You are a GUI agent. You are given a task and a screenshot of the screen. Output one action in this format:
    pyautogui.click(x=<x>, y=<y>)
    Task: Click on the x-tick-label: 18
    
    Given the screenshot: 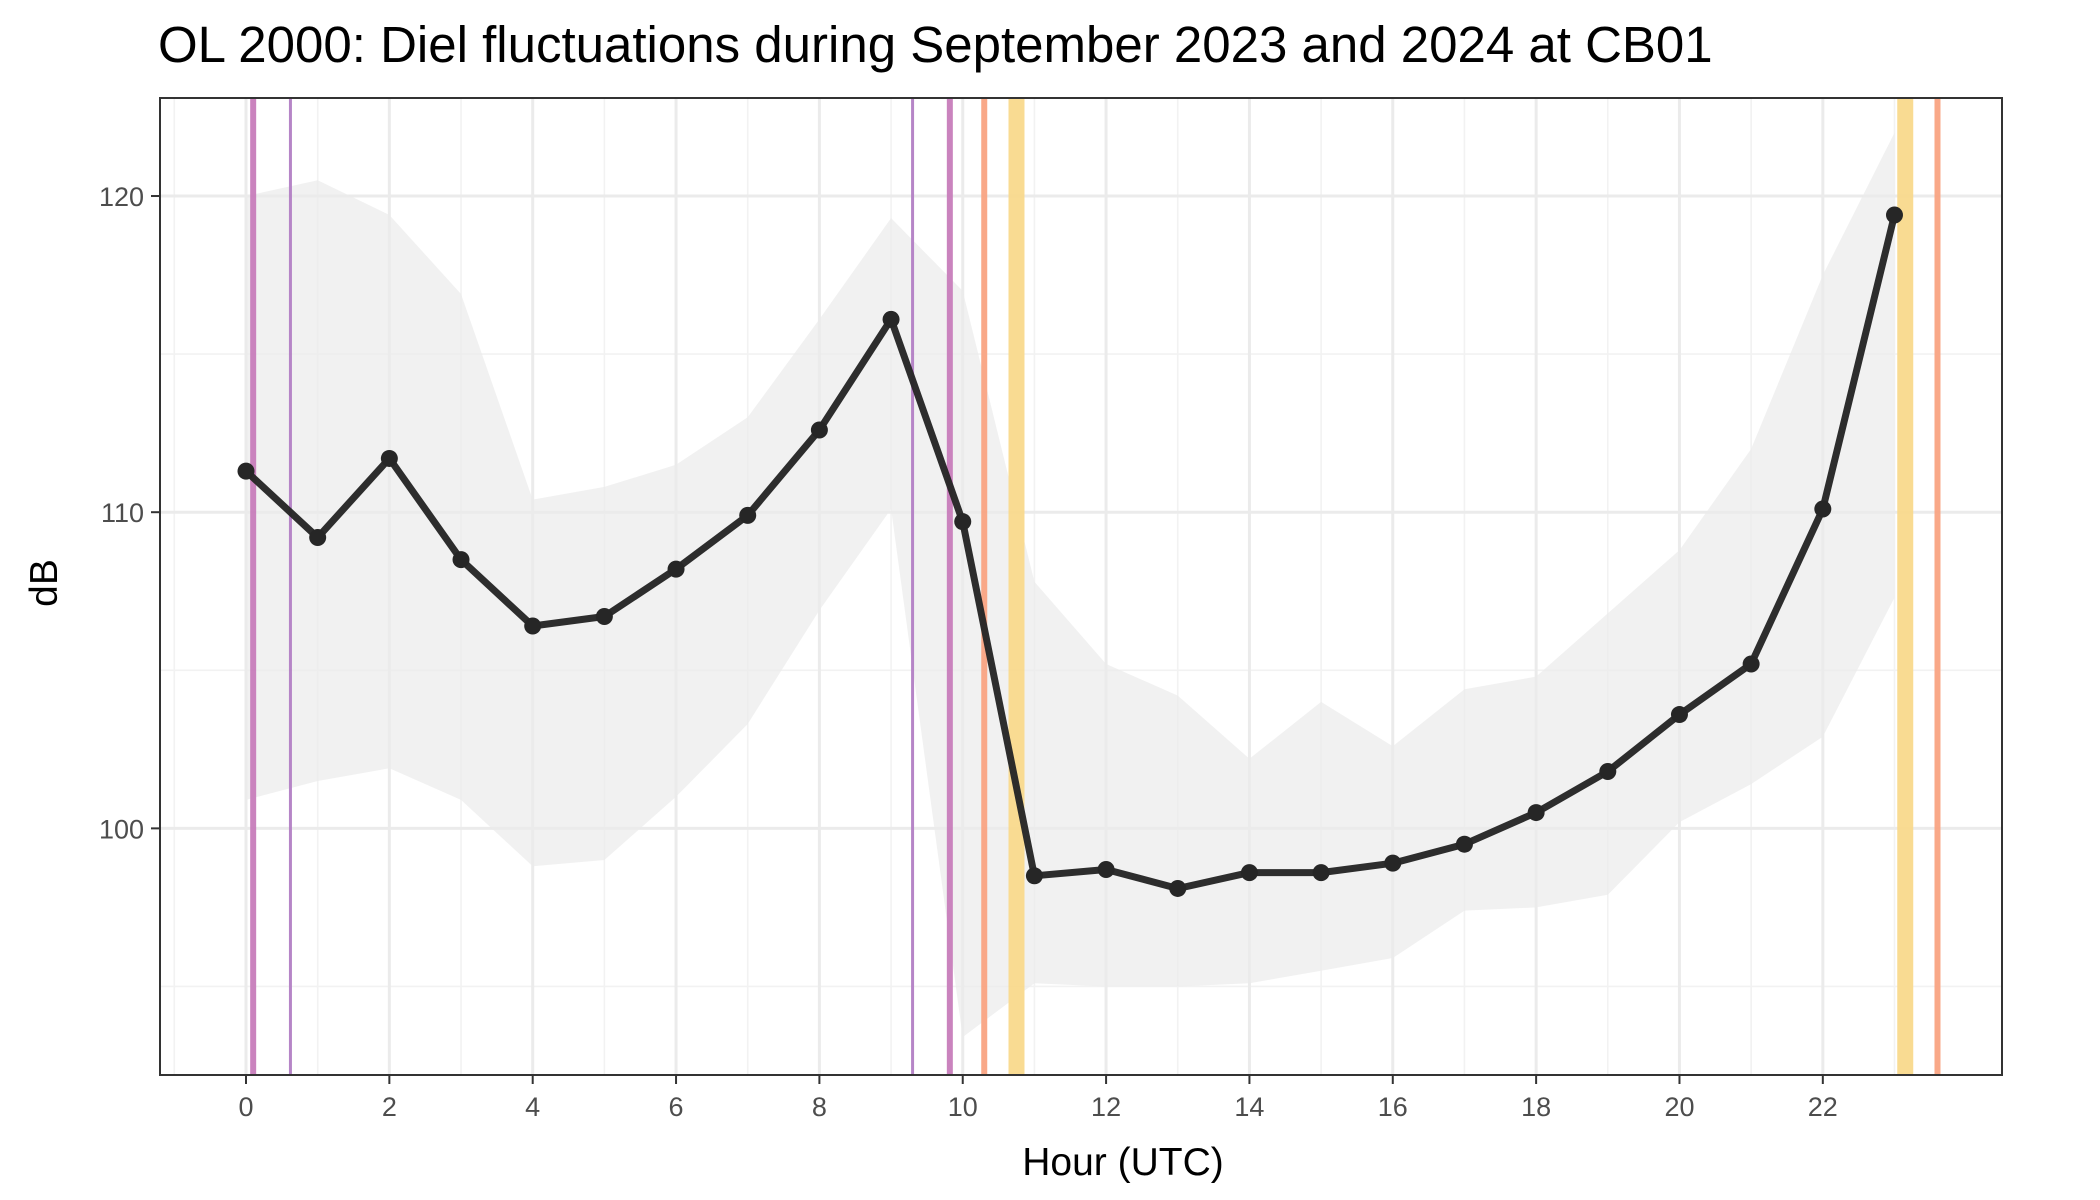 What is the action you would take?
    pyautogui.click(x=1536, y=1107)
    